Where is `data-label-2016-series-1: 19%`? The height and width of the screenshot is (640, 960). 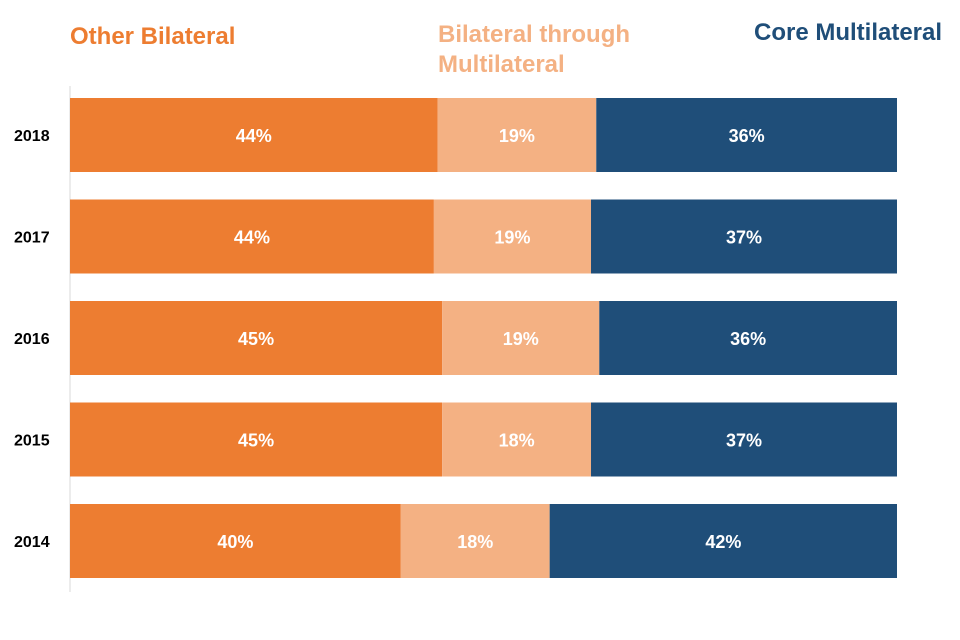
data-label-2016-series-1: 19% is located at coordinates (521, 339).